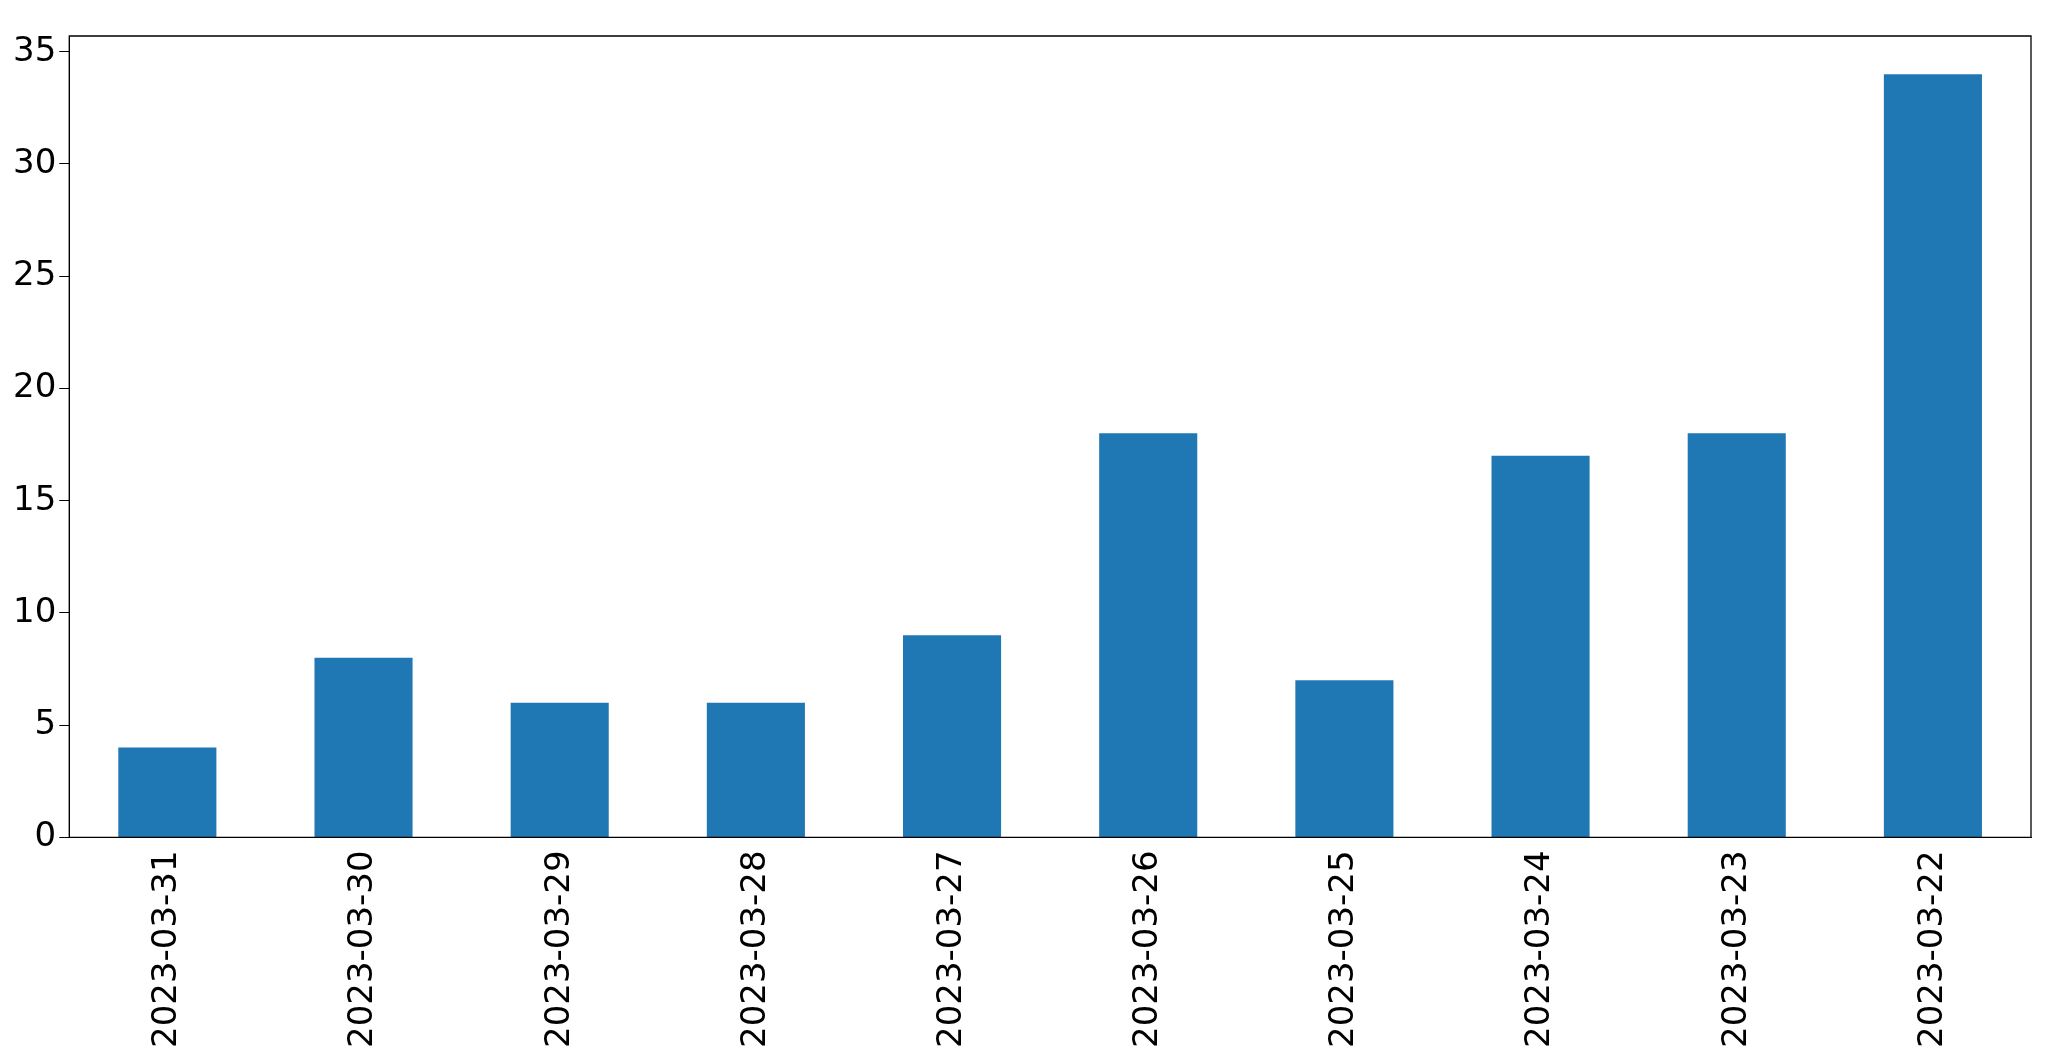 This screenshot has width=2071, height=1061. Describe the element at coordinates (35, 160) in the screenshot. I see `y-tick-label: 30` at that location.